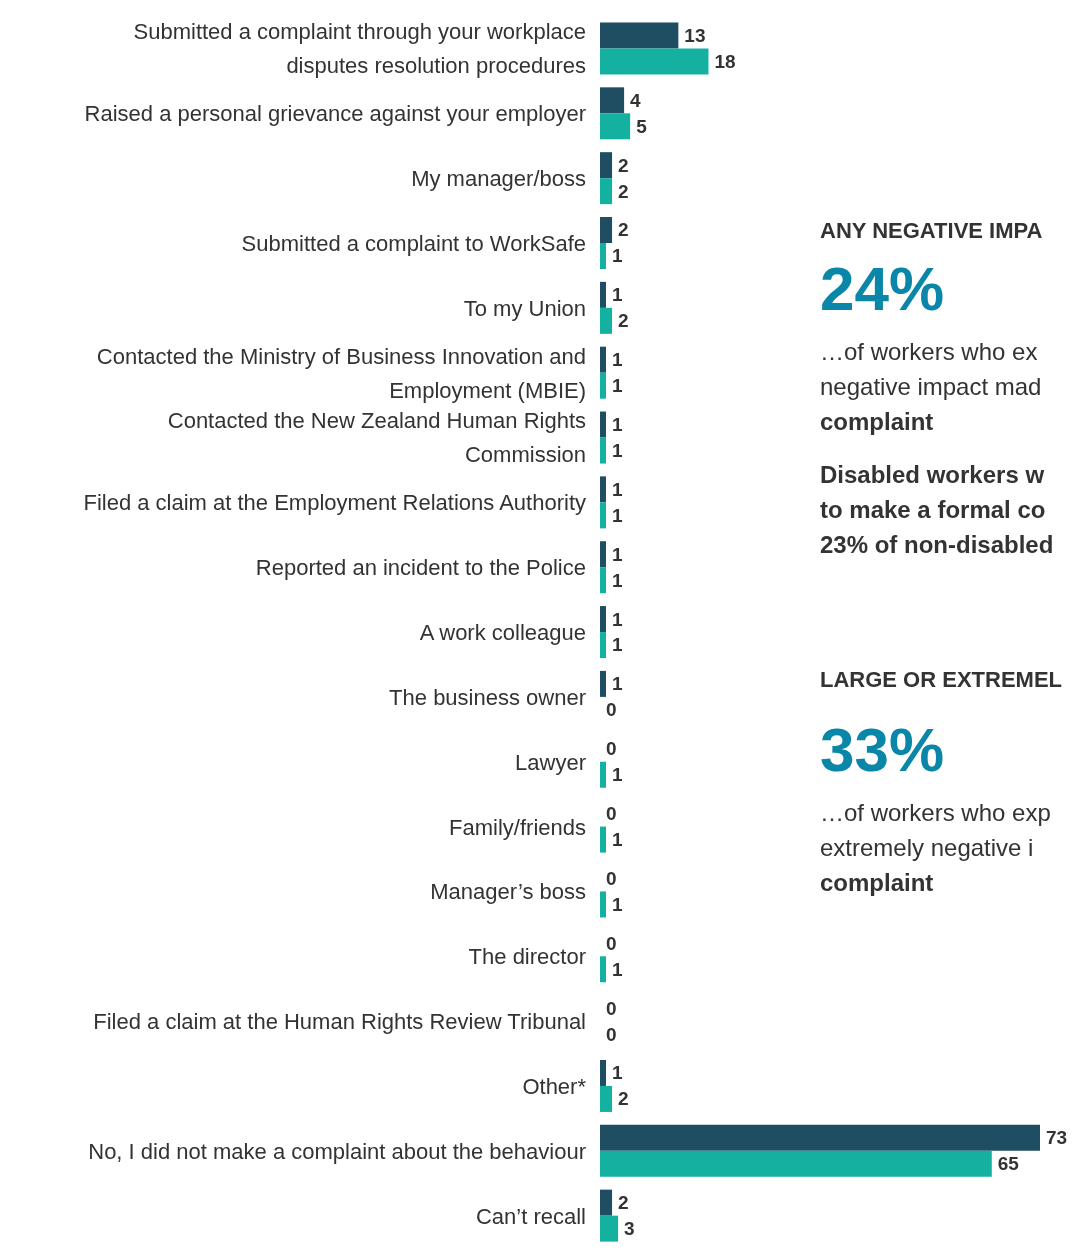  I want to click on y-tick-label: Submitted a complaint through your workplace disputes resolution procedures, so click(359, 48).